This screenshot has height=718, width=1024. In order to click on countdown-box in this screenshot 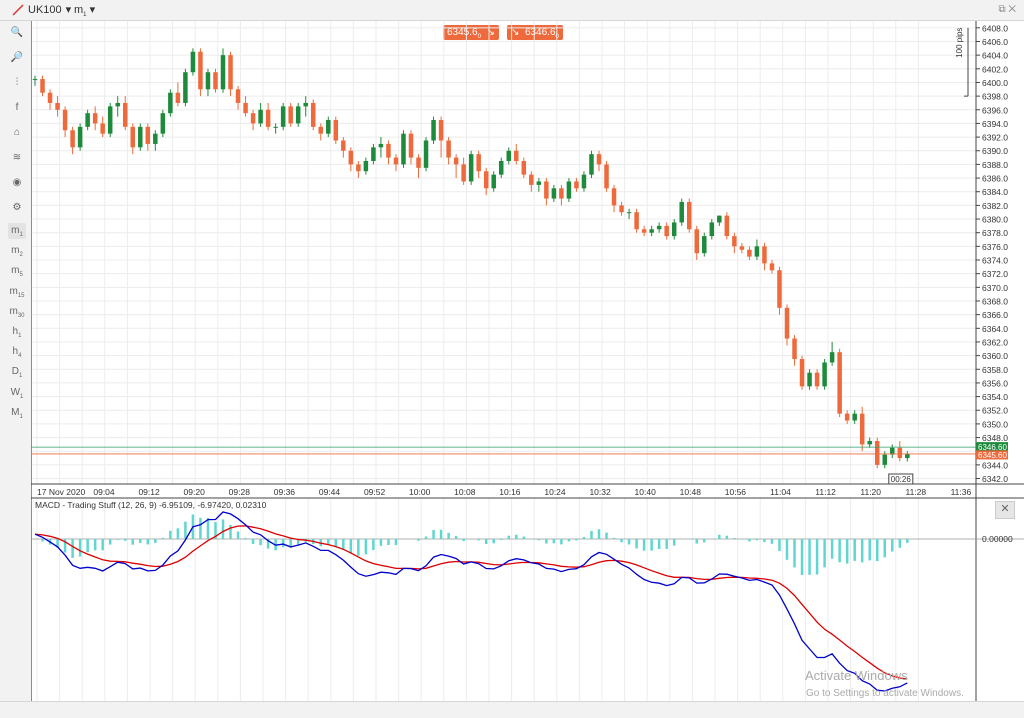, I will do `click(901, 479)`.